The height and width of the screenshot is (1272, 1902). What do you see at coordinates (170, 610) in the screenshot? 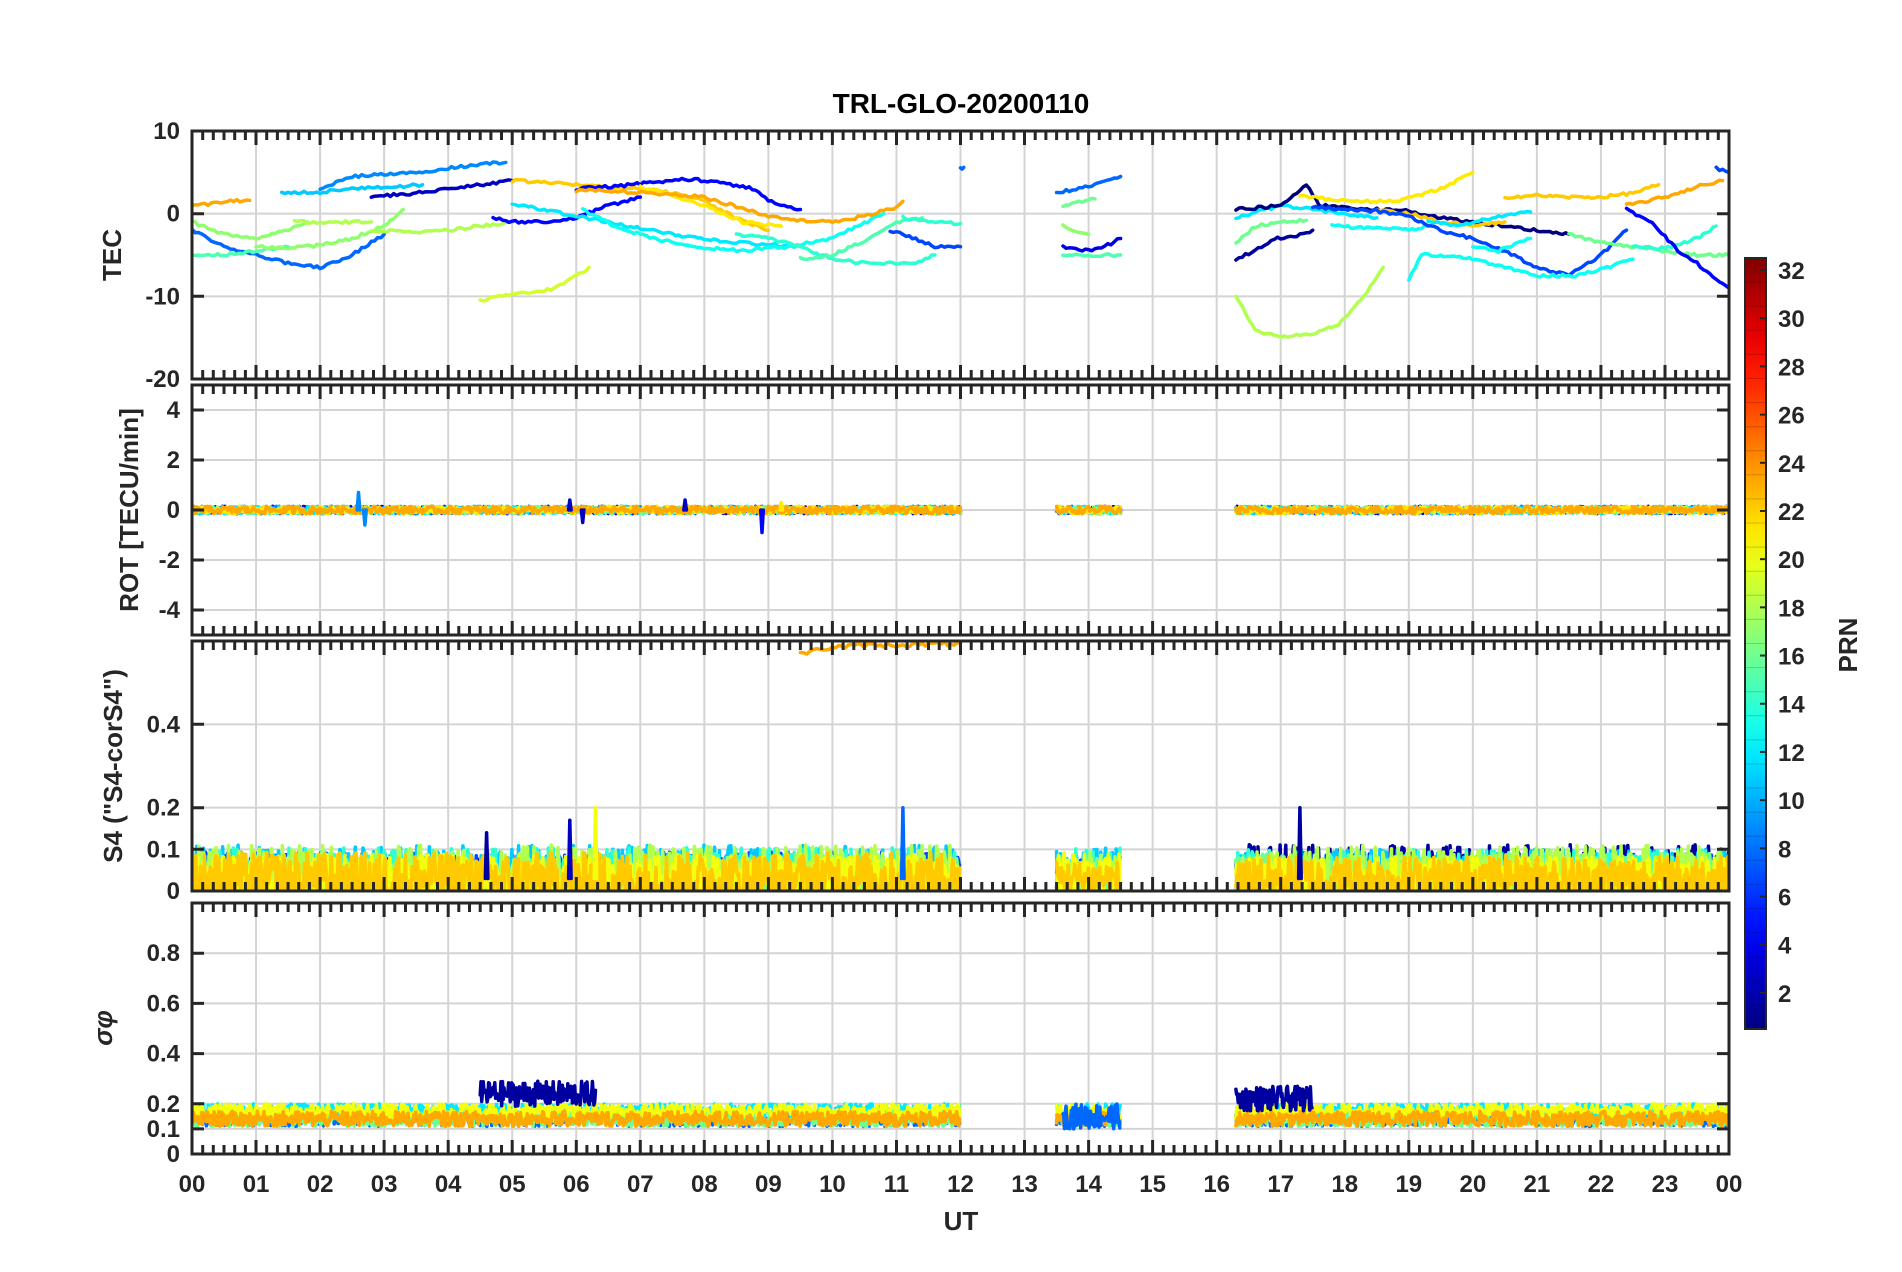
I see `rot-y-tick-label: -4` at bounding box center [170, 610].